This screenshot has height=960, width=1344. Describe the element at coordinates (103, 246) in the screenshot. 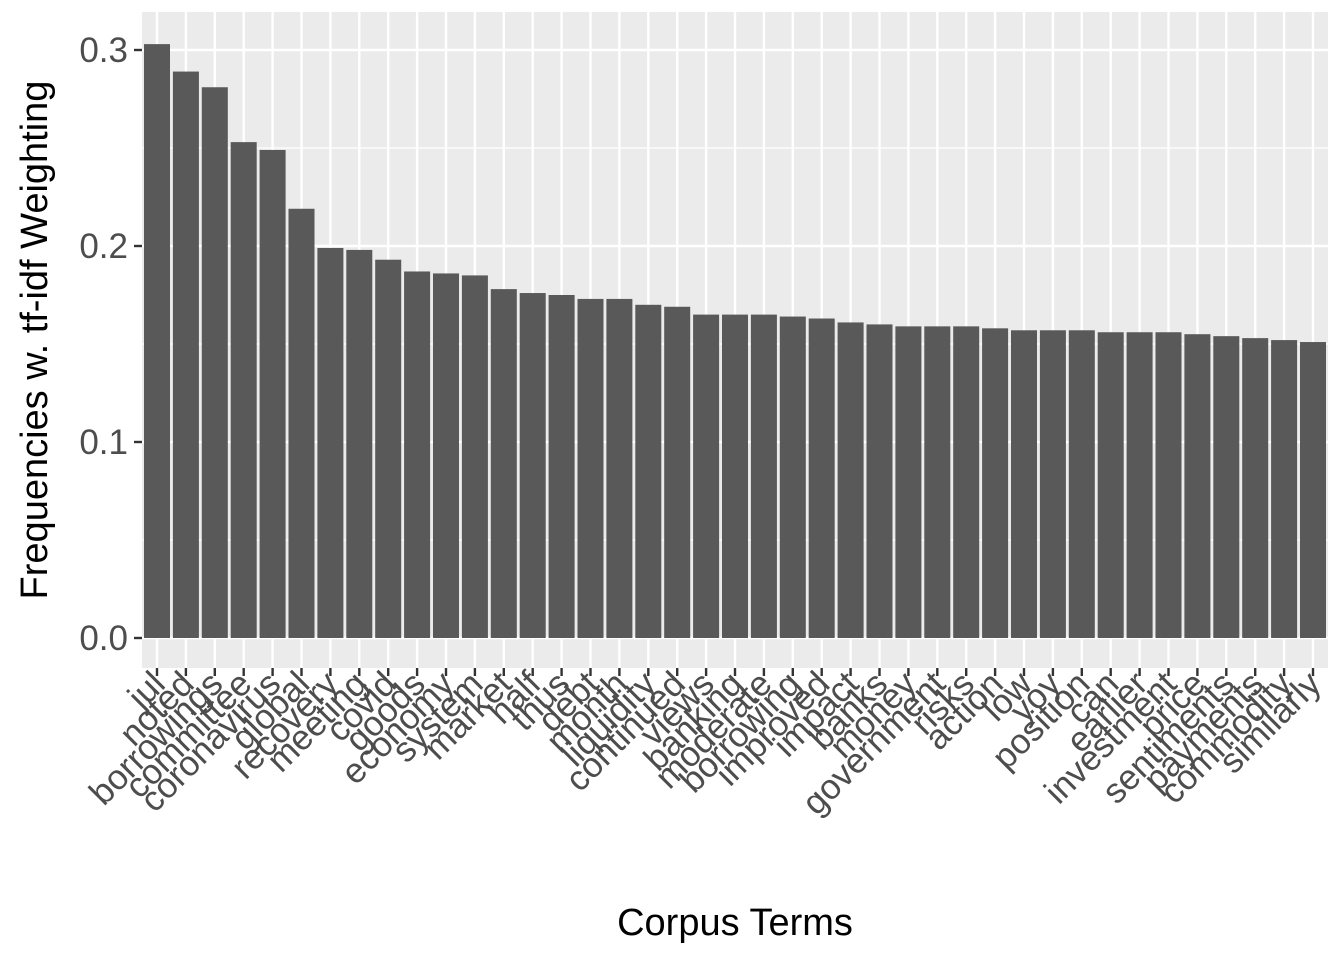

I see `y-tick-label: 0.2` at that location.